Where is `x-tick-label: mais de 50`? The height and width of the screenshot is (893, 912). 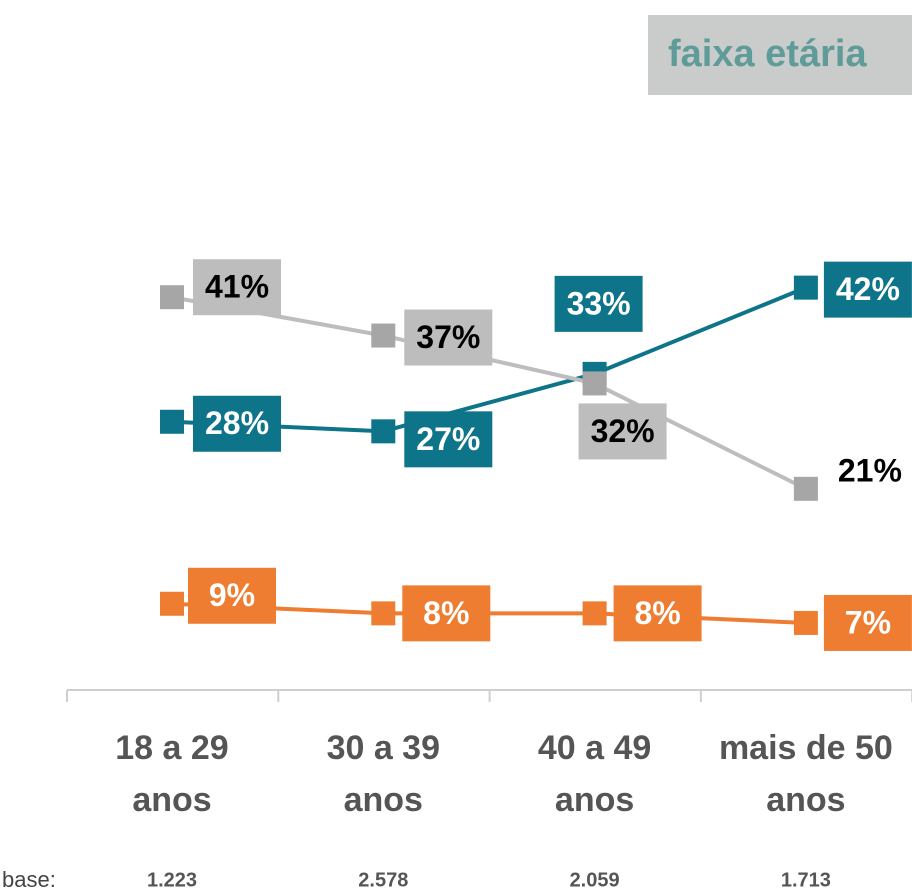
x-tick-label: mais de 50 is located at coordinates (806, 748).